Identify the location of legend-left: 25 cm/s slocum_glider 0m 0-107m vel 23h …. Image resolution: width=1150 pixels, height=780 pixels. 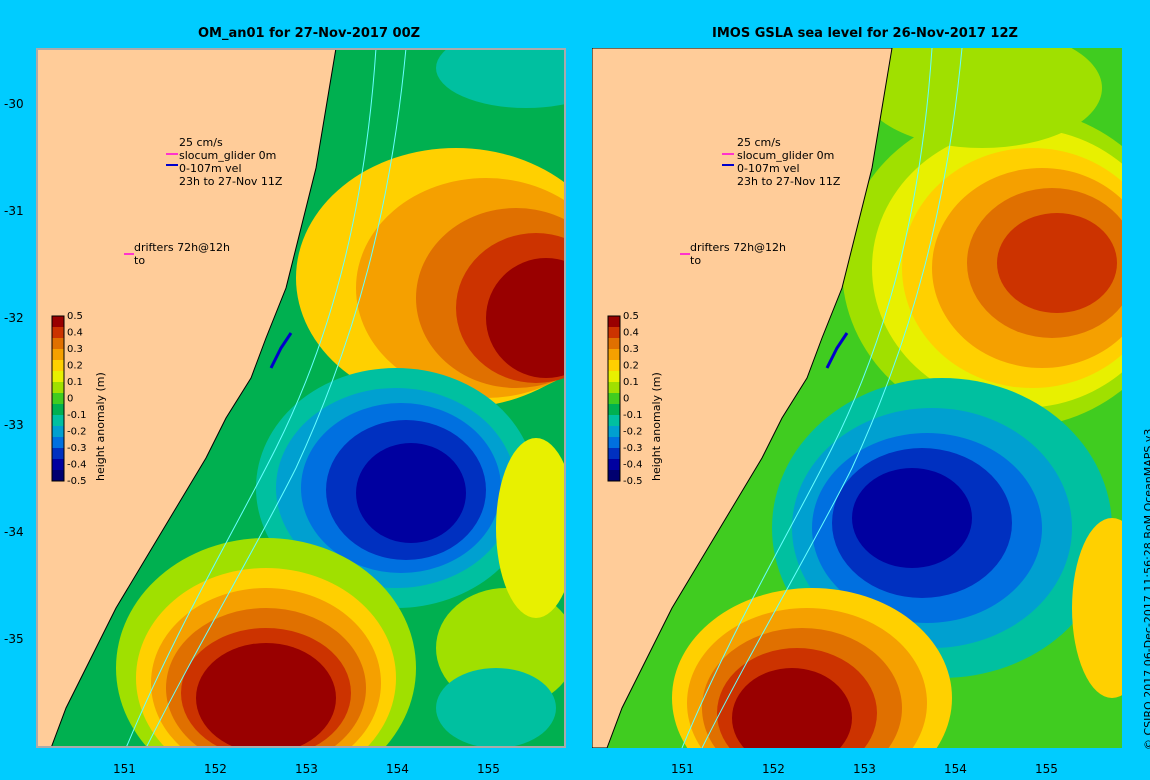
(203, 201).